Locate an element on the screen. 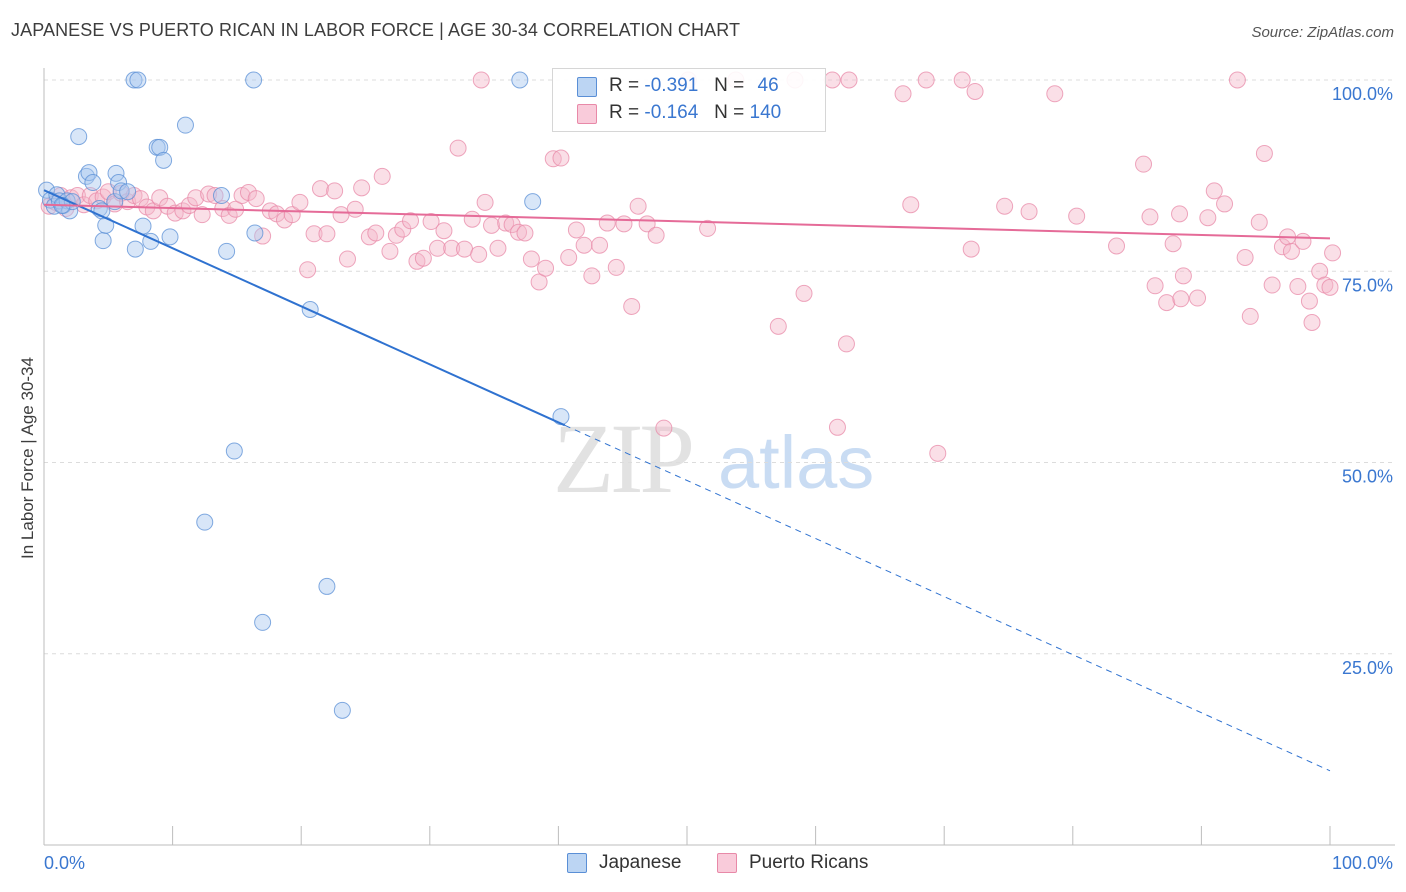 This screenshot has height=892, width=1406. bottom-legend-swatch-puerto-ricans is located at coordinates (727, 863).